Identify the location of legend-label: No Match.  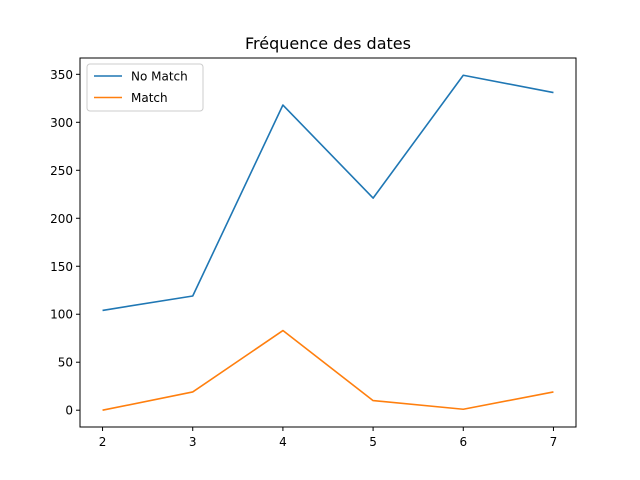
(159, 77).